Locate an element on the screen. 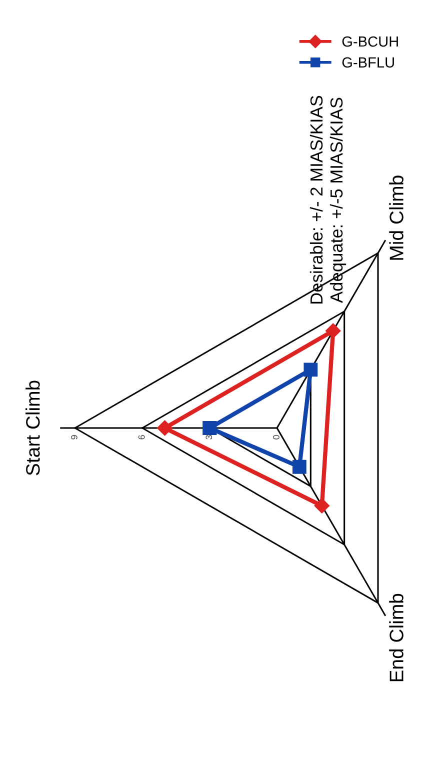 The height and width of the screenshot is (762, 425). legend-label: G-BFLU is located at coordinates (368, 62).